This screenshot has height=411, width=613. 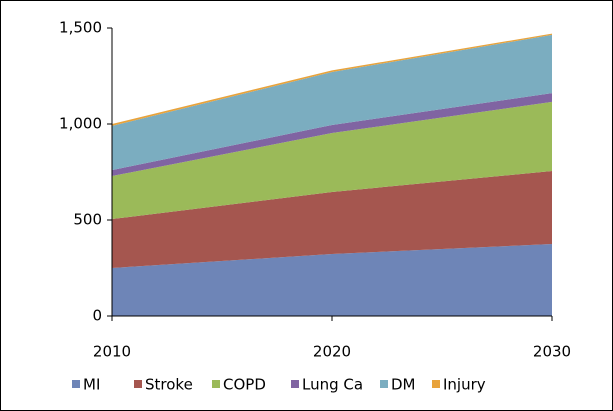 What do you see at coordinates (112, 352) in the screenshot?
I see `x-tick-label: 2010` at bounding box center [112, 352].